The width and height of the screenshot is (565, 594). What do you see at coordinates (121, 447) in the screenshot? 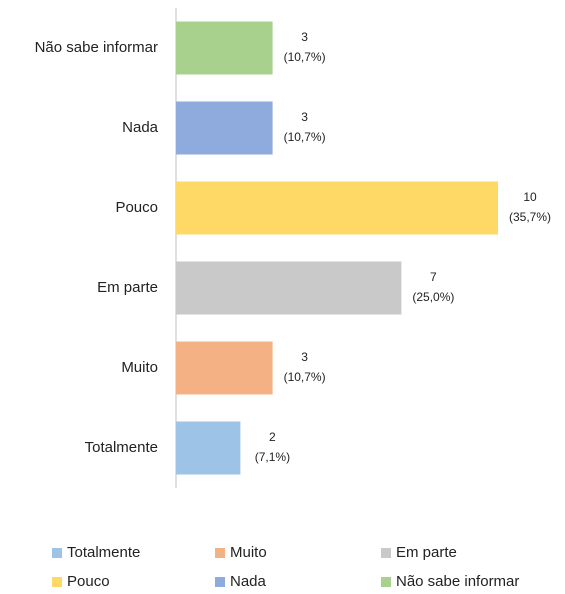
I see `category-label: Totalmente` at bounding box center [121, 447].